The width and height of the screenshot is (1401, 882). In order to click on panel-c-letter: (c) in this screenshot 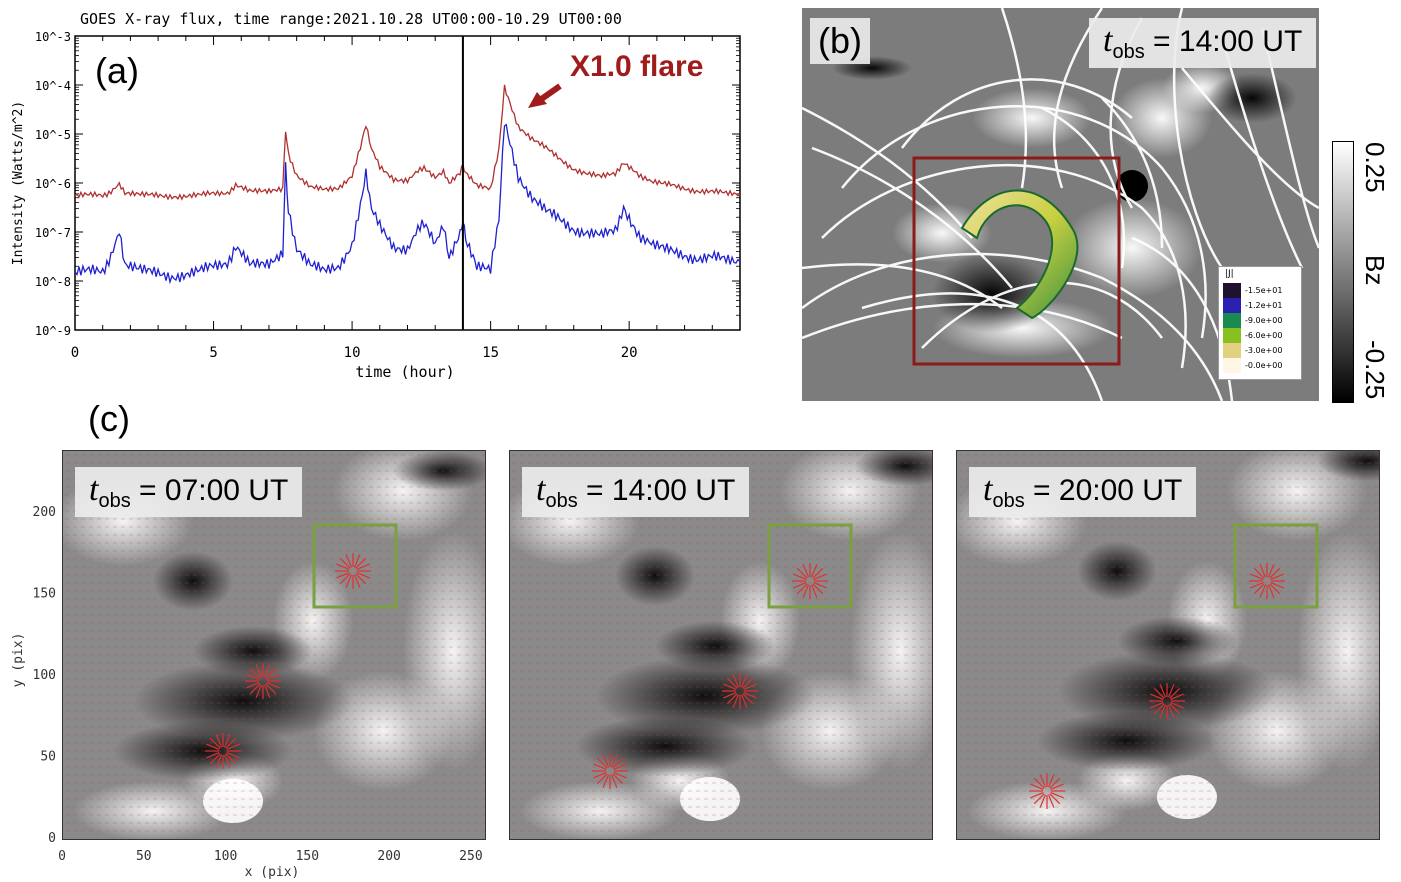, I will do `click(109, 418)`.